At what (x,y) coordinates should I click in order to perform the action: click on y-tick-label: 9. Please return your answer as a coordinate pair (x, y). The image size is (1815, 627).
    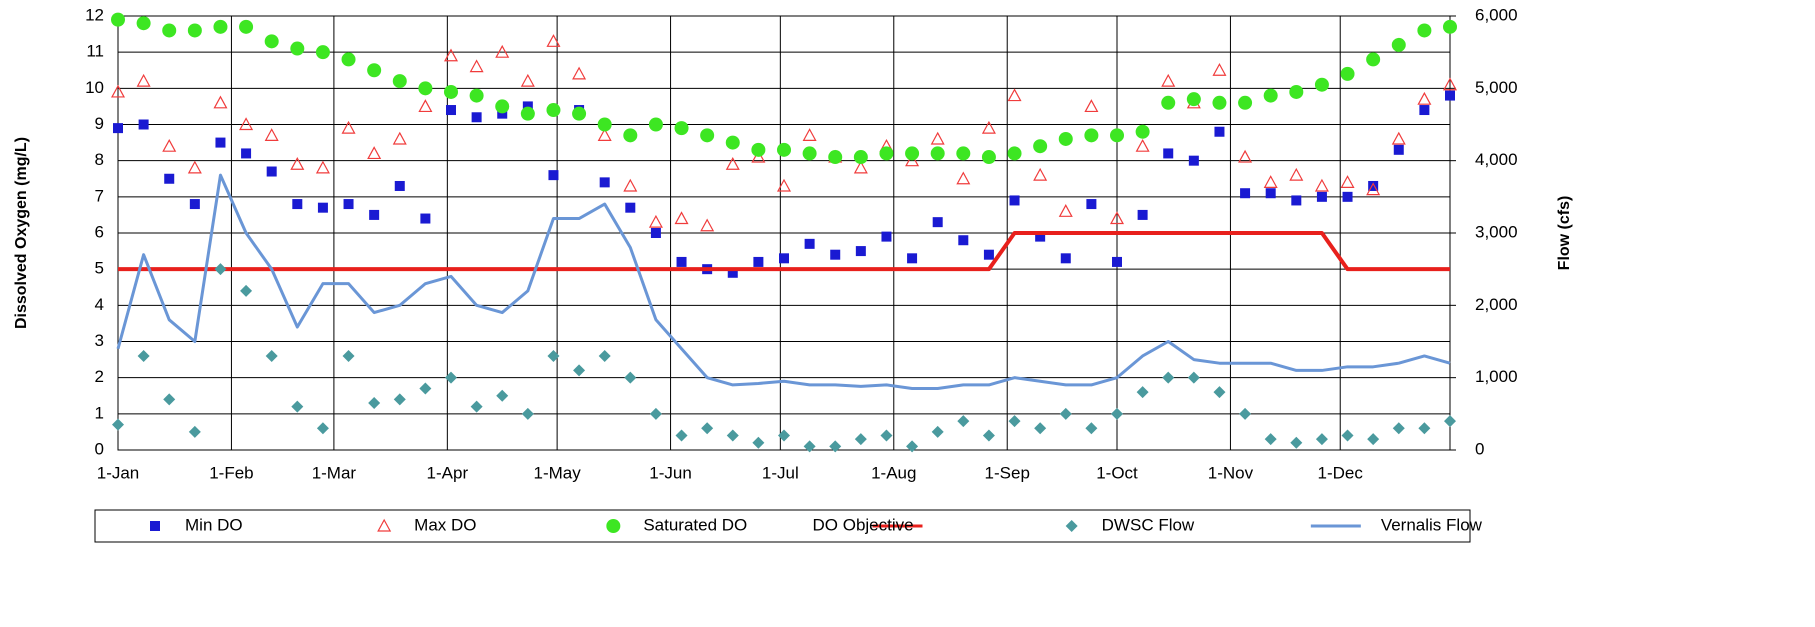
    Looking at the image, I should click on (99, 123).